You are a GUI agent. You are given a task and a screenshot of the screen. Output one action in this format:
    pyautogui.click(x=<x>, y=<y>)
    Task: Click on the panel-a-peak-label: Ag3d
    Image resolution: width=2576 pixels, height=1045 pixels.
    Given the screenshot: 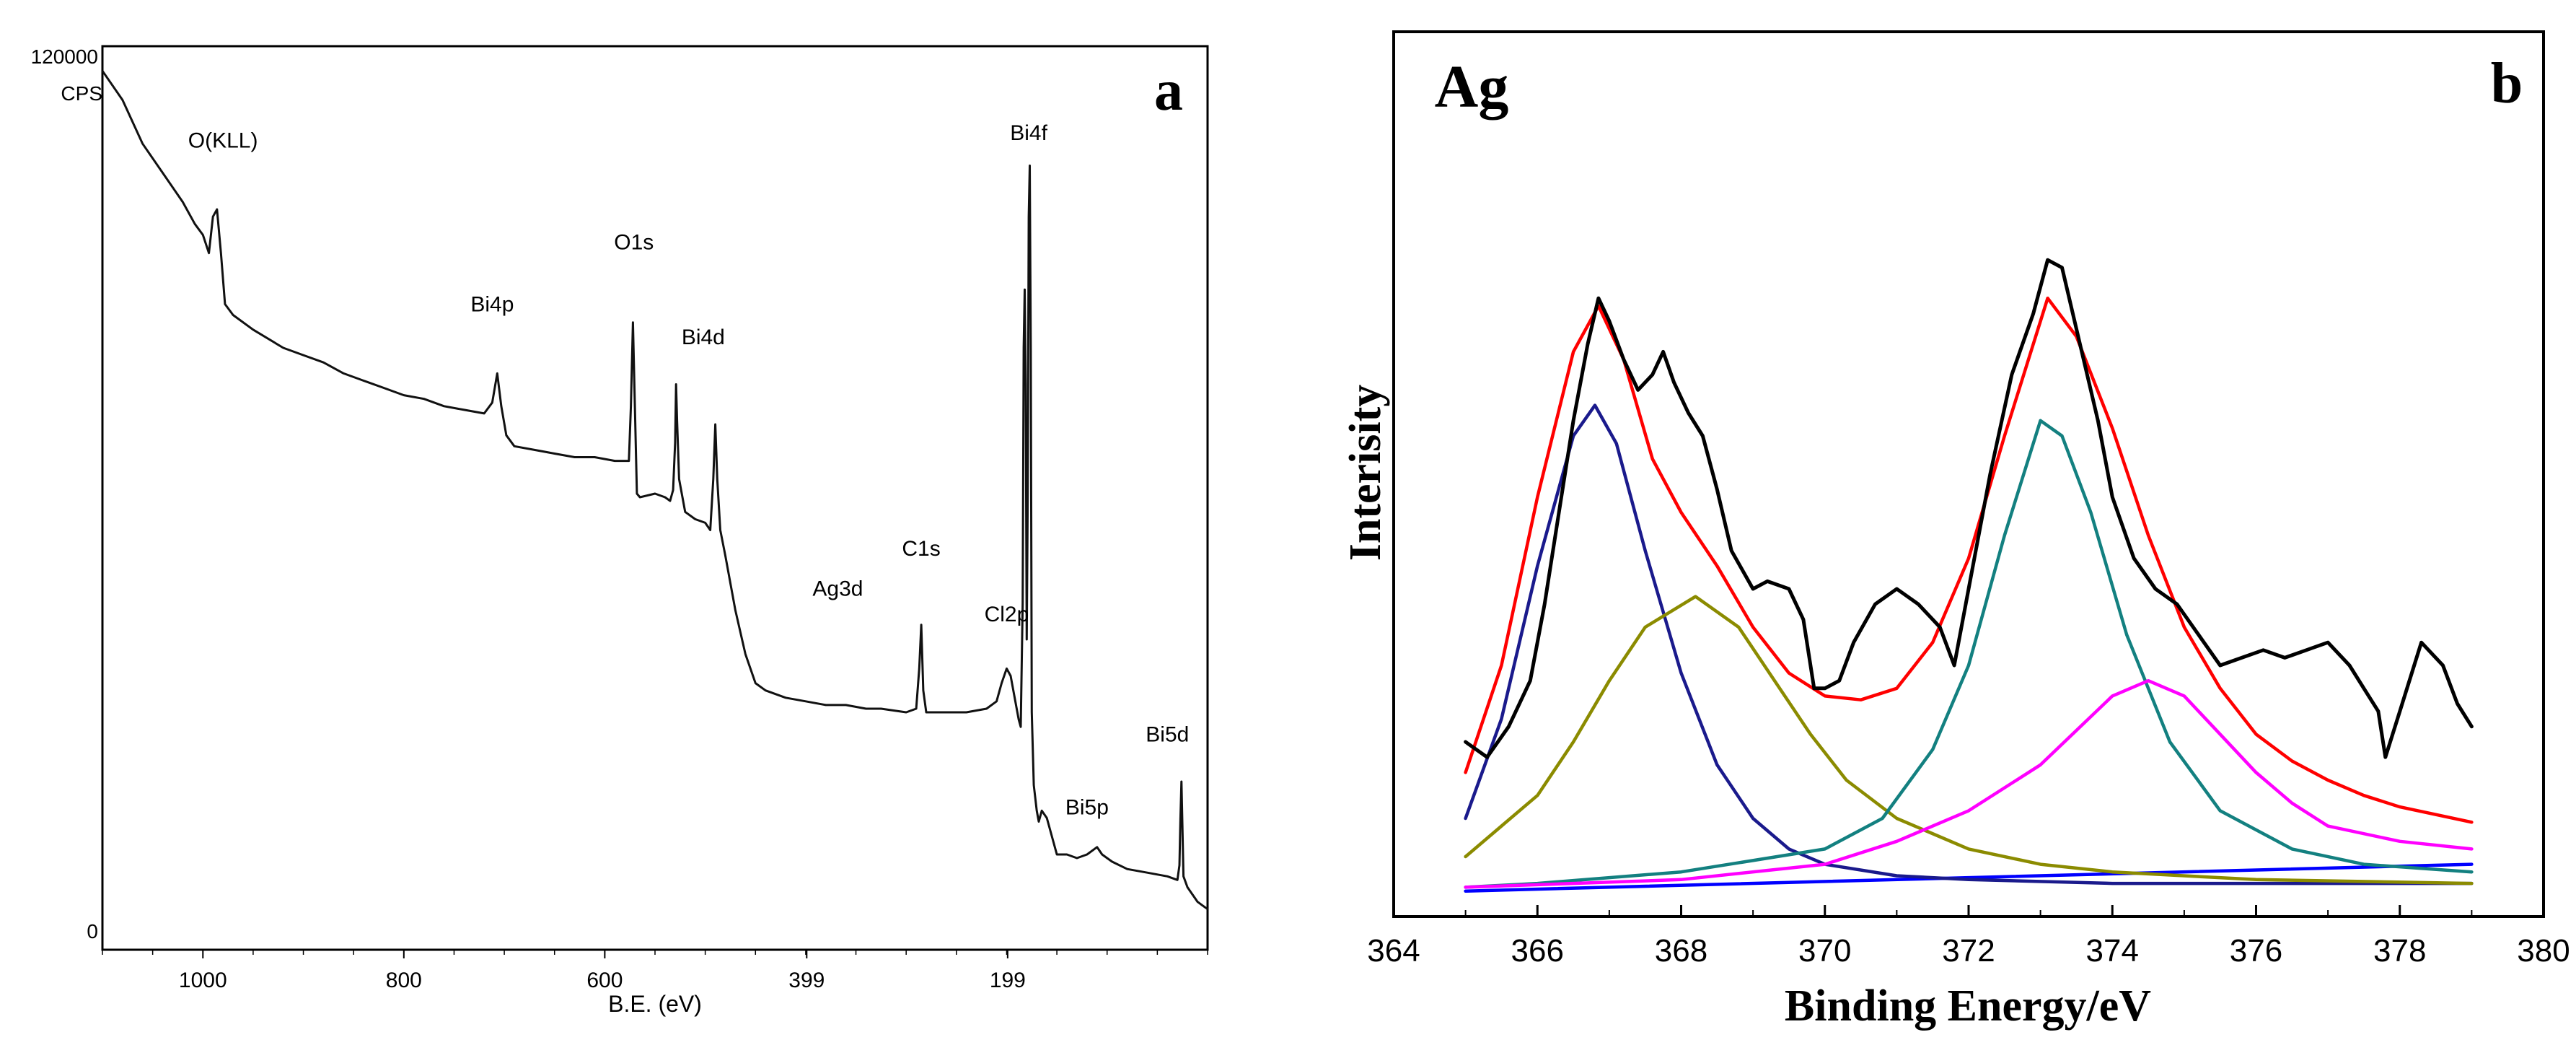 What is the action you would take?
    pyautogui.click(x=837, y=588)
    